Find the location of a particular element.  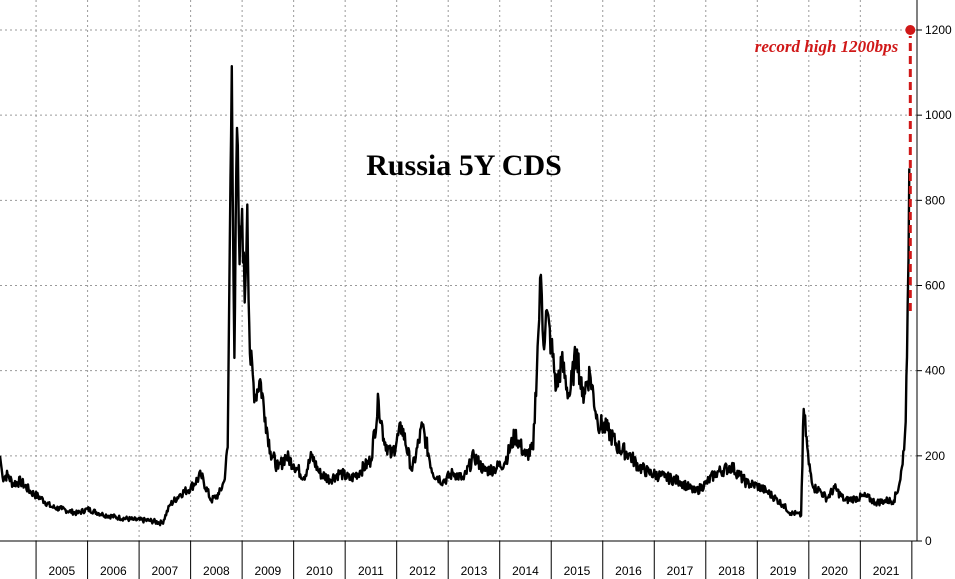

record-high-annotation: record high 1200bps is located at coordinates (827, 46).